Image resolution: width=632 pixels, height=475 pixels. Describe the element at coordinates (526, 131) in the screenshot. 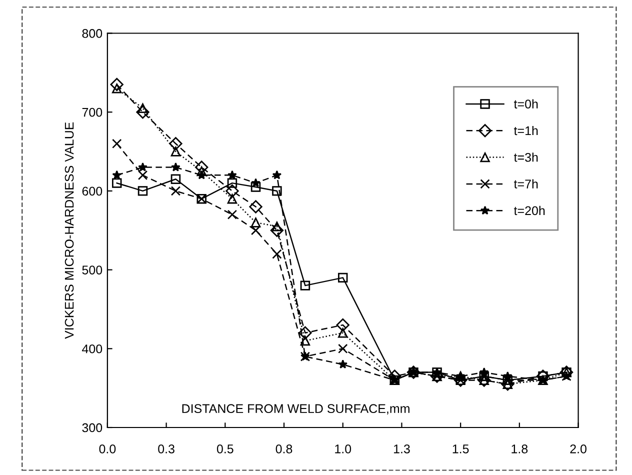

I see `legend-label: t=1h` at that location.